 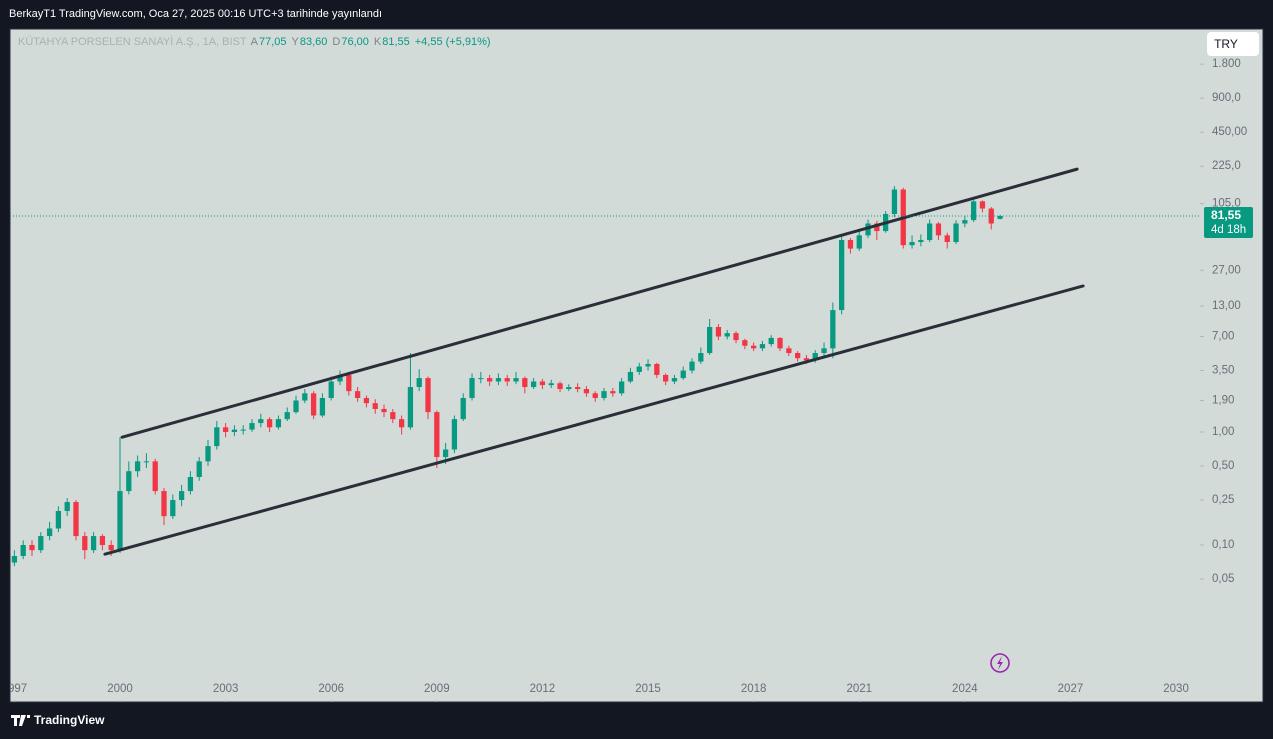 What do you see at coordinates (754, 689) in the screenshot?
I see `x-tick-label: 2018` at bounding box center [754, 689].